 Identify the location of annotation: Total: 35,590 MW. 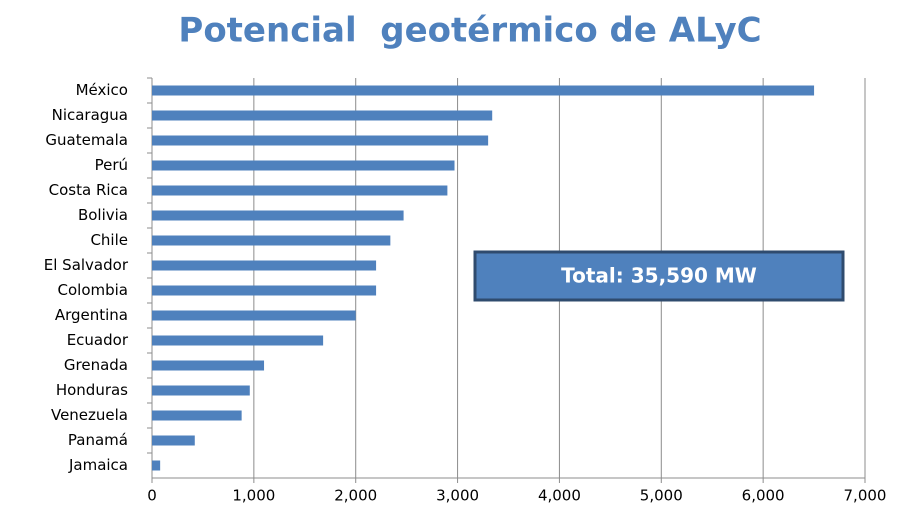
(659, 276).